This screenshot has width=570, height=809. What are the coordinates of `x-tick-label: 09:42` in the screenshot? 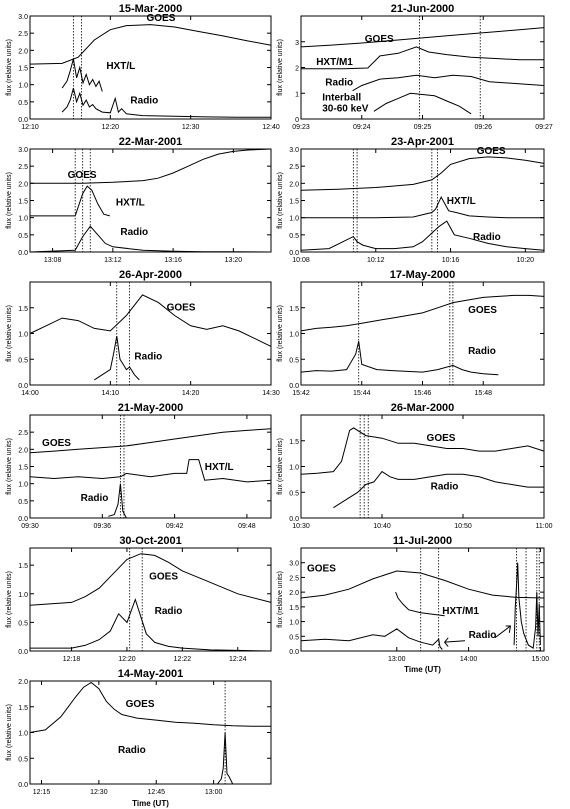 It's located at (175, 526).